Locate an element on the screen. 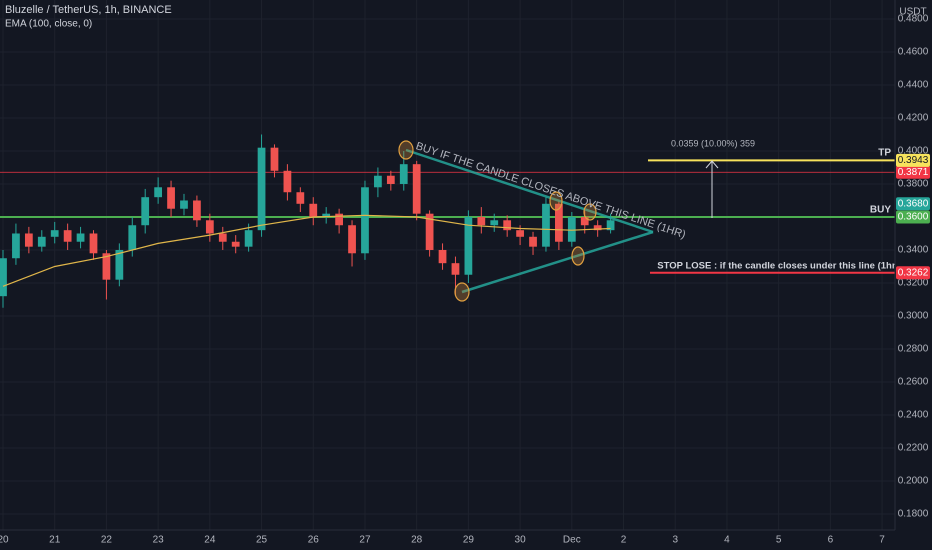 This screenshot has height=550, width=932. stop_loss-price-label: 0.3262 is located at coordinates (913, 272).